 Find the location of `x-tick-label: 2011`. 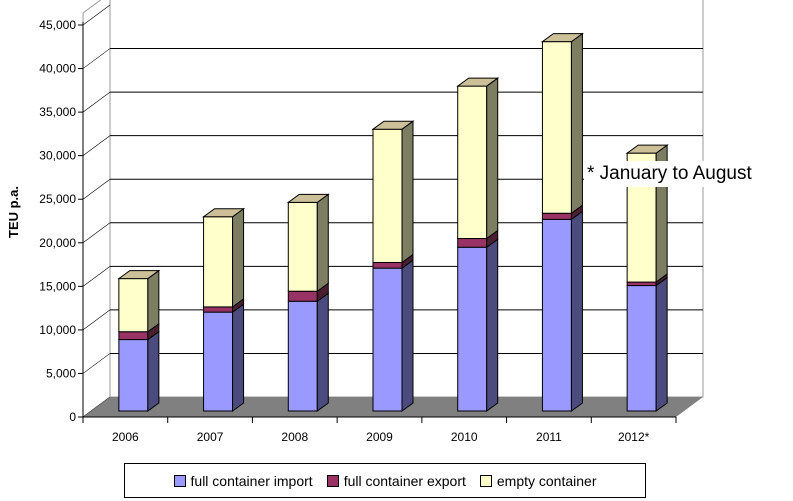

x-tick-label: 2011 is located at coordinates (549, 437).